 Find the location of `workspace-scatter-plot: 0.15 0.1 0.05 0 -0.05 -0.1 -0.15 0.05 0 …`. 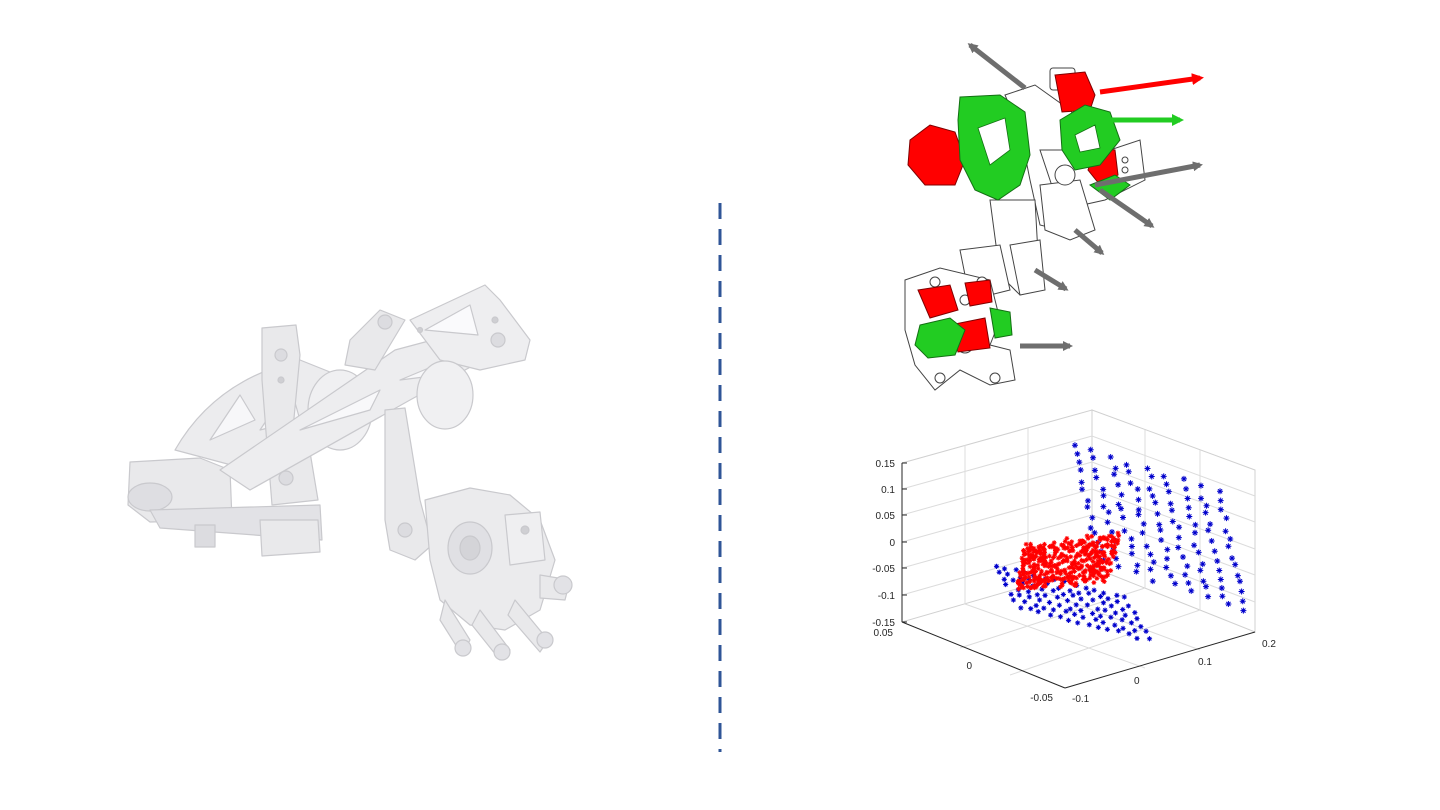

workspace-scatter-plot: 0.15 0.1 0.05 0 -0.05 -0.1 -0.15 0.05 0 … is located at coordinates (1074, 557).